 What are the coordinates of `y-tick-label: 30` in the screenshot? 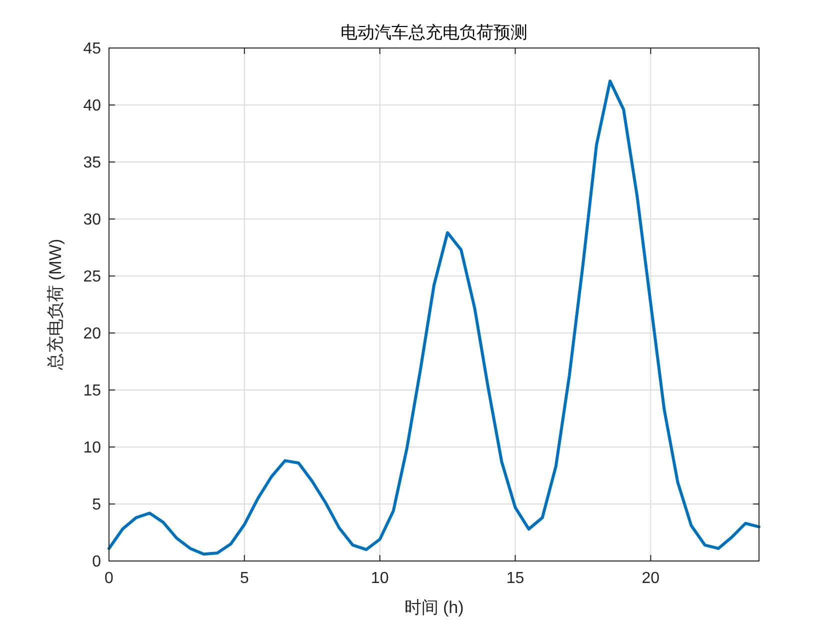 It's located at (92, 220).